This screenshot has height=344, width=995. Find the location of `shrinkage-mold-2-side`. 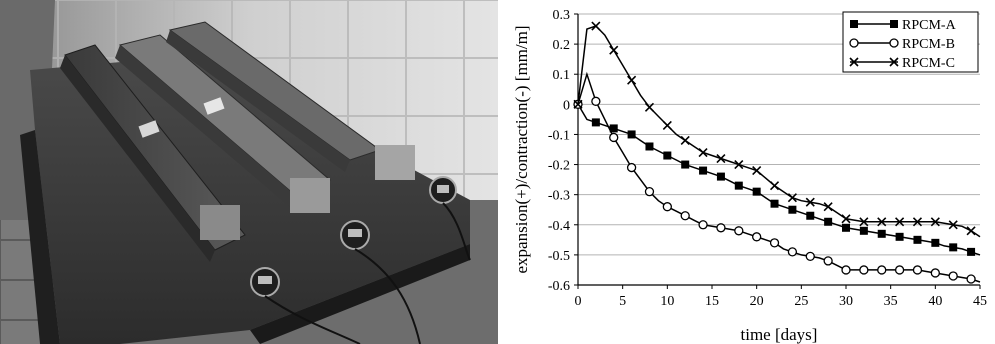

shrinkage-mold-2-side is located at coordinates (205, 126).